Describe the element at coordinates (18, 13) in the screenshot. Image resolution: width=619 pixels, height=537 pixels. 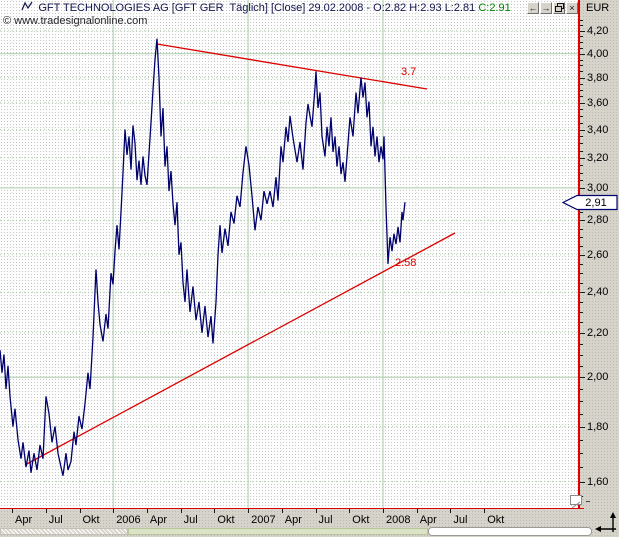
I see `line-chart-icon` at that location.